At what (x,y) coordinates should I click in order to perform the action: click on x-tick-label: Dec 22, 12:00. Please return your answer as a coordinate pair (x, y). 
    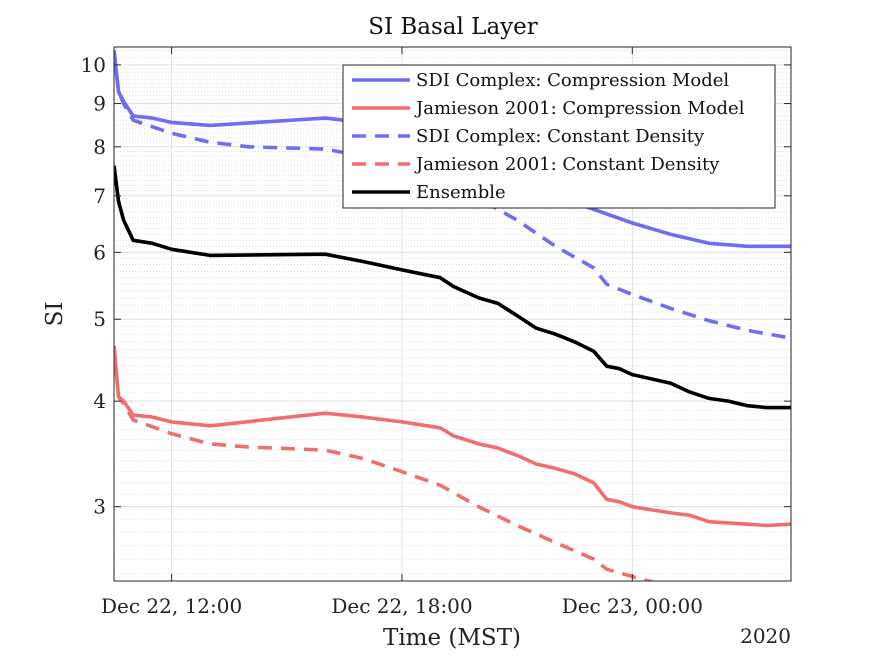
    Looking at the image, I should click on (171, 606).